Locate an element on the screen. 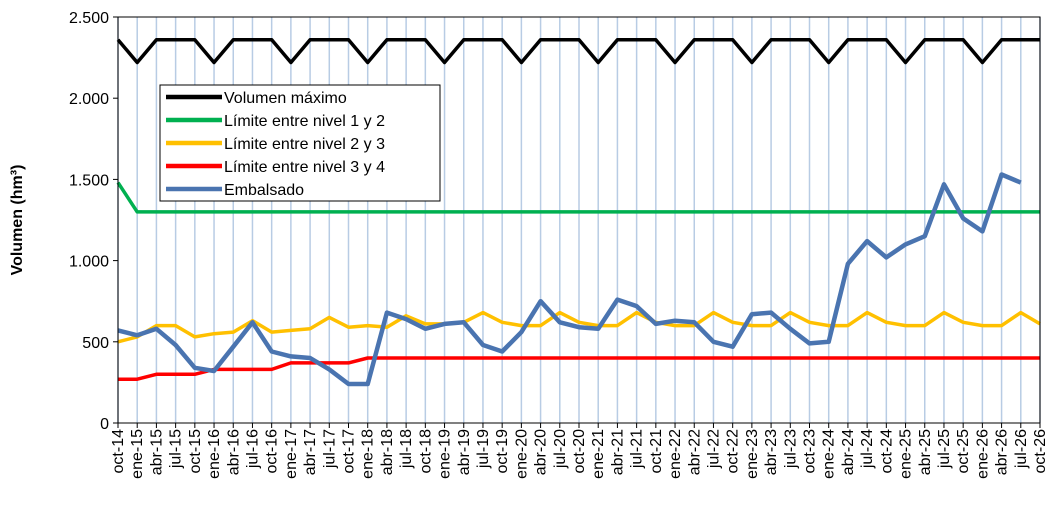 The width and height of the screenshot is (1049, 509). x-tick-label: jul-23 is located at coordinates (790, 449).